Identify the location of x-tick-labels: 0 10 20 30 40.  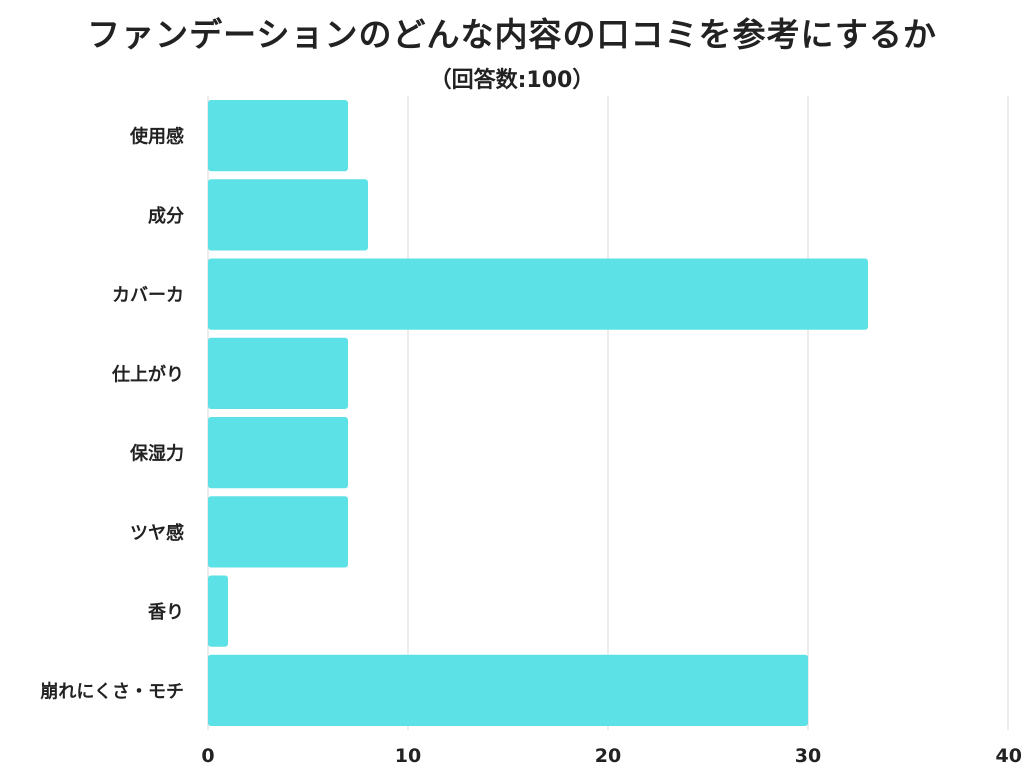
(611, 756).